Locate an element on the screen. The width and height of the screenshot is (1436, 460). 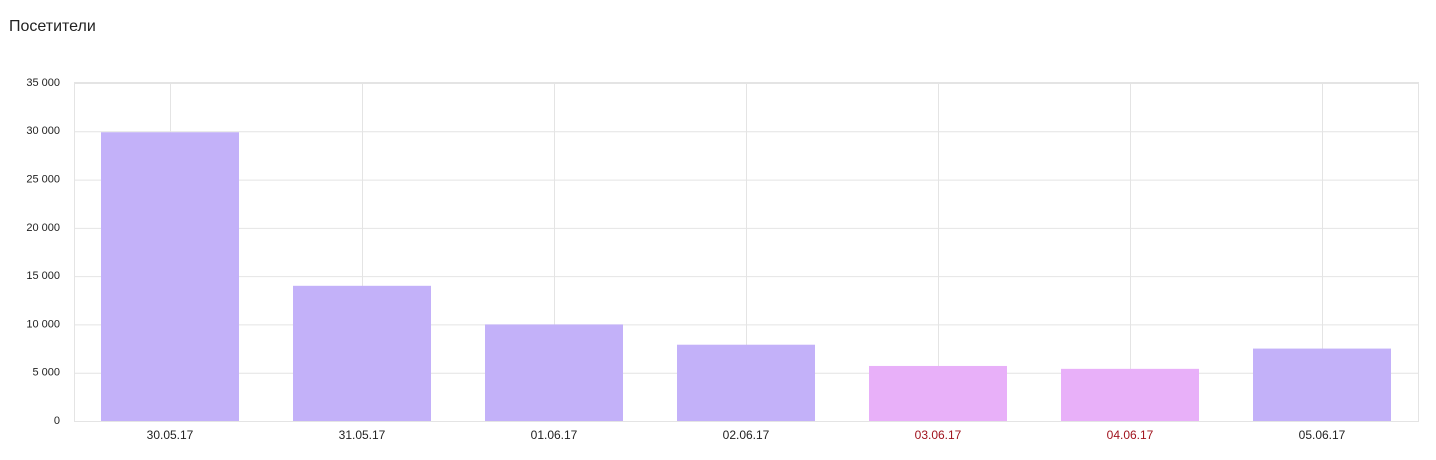
y-tick-label: 30 000 is located at coordinates (43, 131).